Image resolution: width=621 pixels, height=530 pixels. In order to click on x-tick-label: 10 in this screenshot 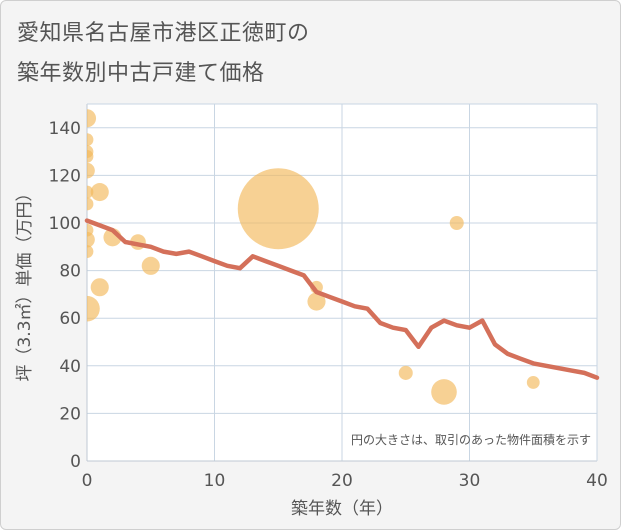, I will do `click(215, 481)`.